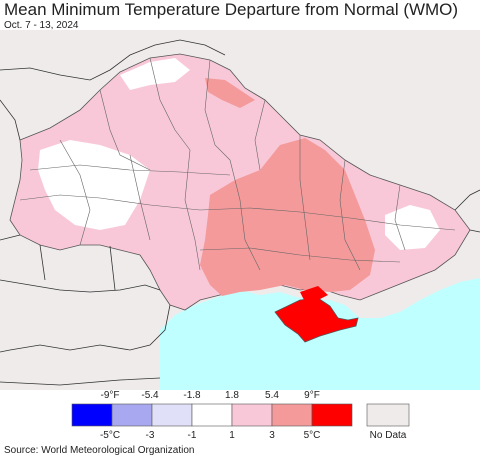 The image size is (480, 460). Describe the element at coordinates (150, 395) in the screenshot. I see `legend-f-tick: -5.4` at that location.